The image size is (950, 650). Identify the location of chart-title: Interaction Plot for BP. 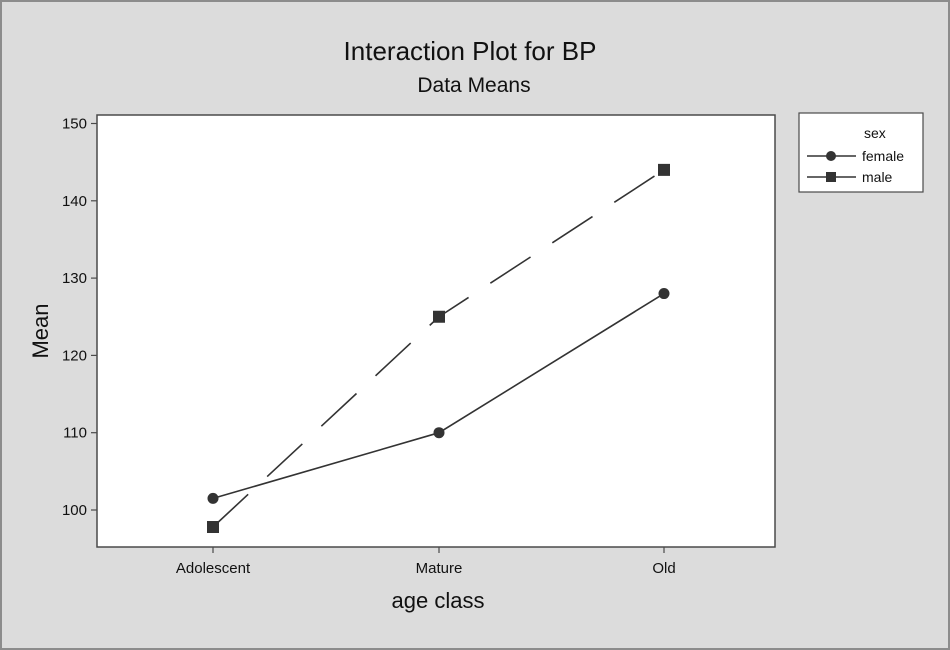
(470, 51).